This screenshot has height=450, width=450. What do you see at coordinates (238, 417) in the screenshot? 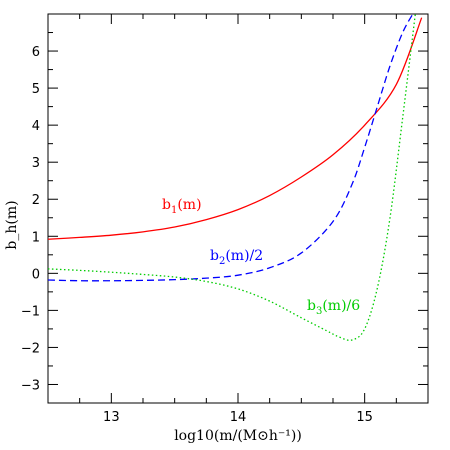
I see `x-tick-label: 14` at bounding box center [238, 417].